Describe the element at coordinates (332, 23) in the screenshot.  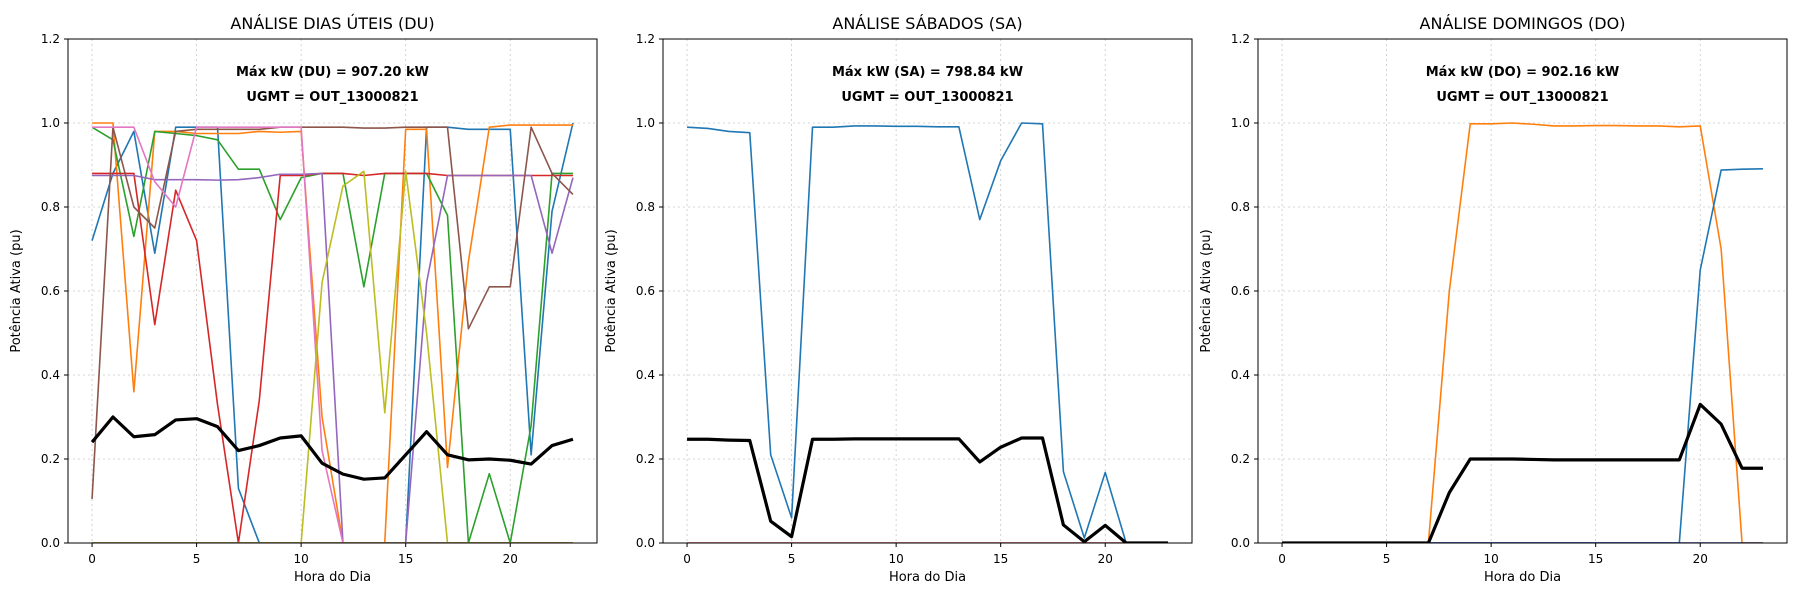
I see `chart-title: ANÁLISE DIAS ÚTEIS (DU)` at that location.